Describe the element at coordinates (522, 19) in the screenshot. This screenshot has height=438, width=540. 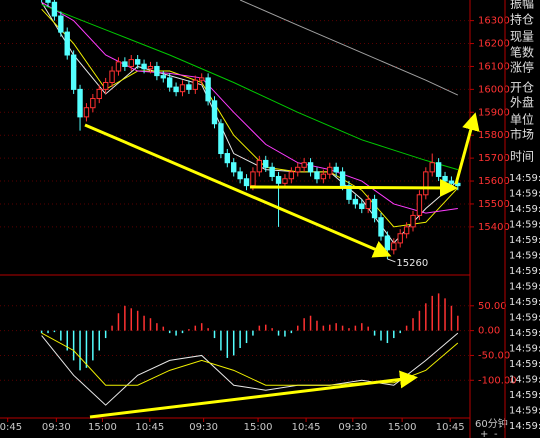
I see `info-label: 持仓` at that location.